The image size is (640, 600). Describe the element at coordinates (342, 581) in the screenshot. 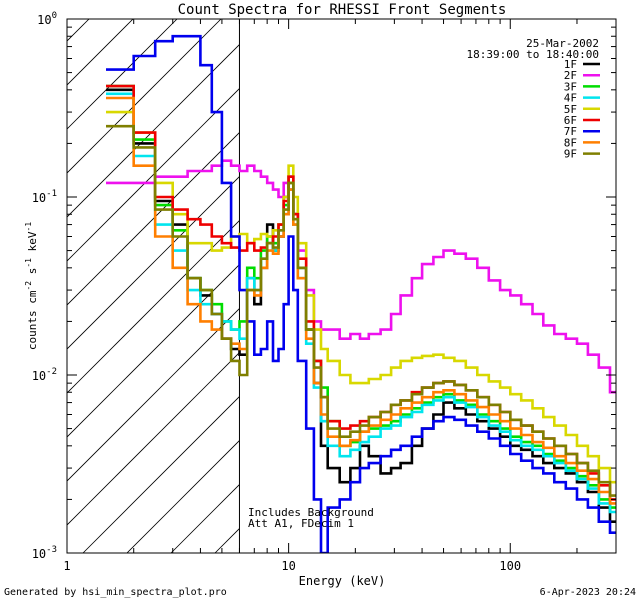

I see `x-axis-label: Energy (keV)` at that location.